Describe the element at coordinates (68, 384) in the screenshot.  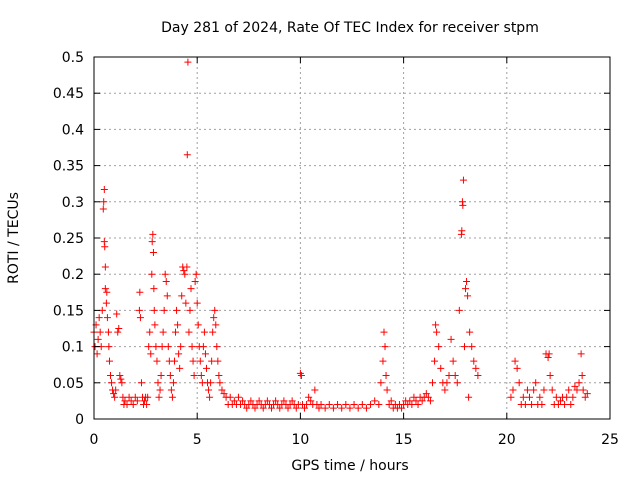
I see `y-tick-label: 0.05` at that location.